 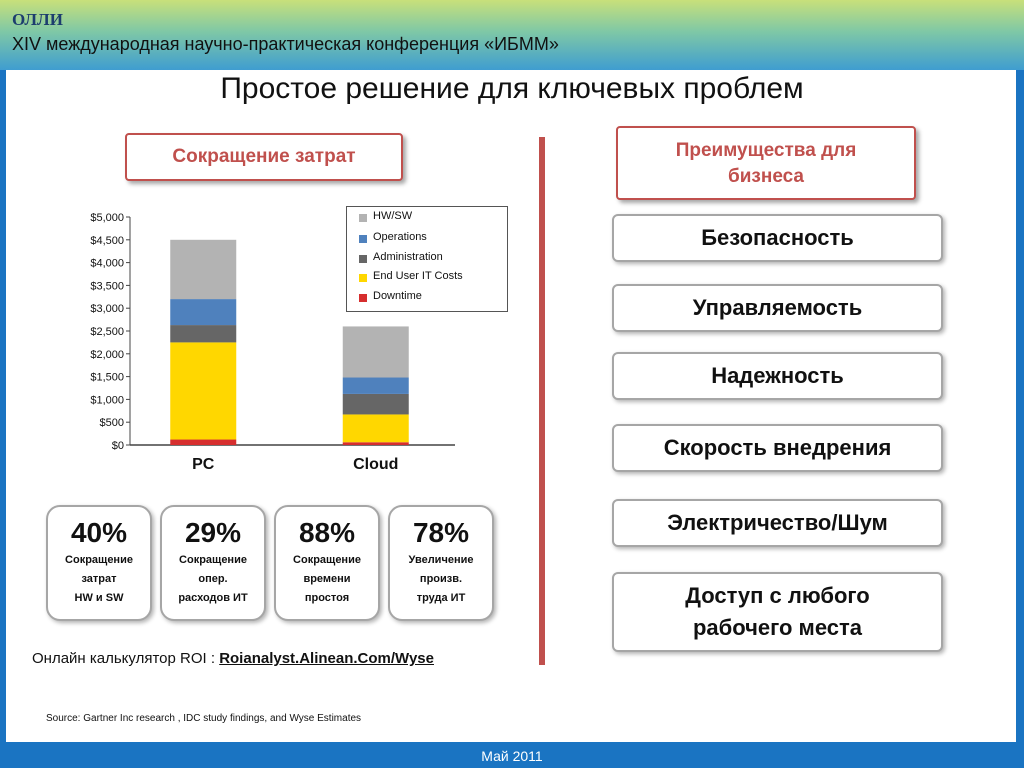 I want to click on business-benefits-heading: Преимущества для бизнеса, so click(x=766, y=163).